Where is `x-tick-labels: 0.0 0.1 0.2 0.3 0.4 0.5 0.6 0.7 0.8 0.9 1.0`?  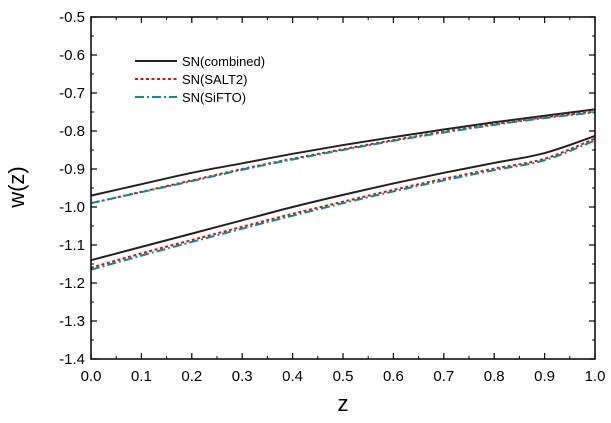 x-tick-labels: 0.0 0.1 0.2 0.3 0.4 0.5 0.6 0.7 0.8 0.9 1.0 is located at coordinates (343, 376).